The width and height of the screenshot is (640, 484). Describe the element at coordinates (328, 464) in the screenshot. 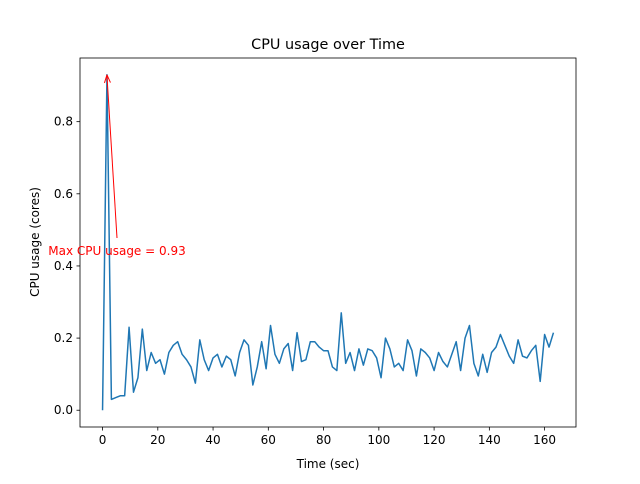

I see `x-axis-label: Time (sec)` at that location.